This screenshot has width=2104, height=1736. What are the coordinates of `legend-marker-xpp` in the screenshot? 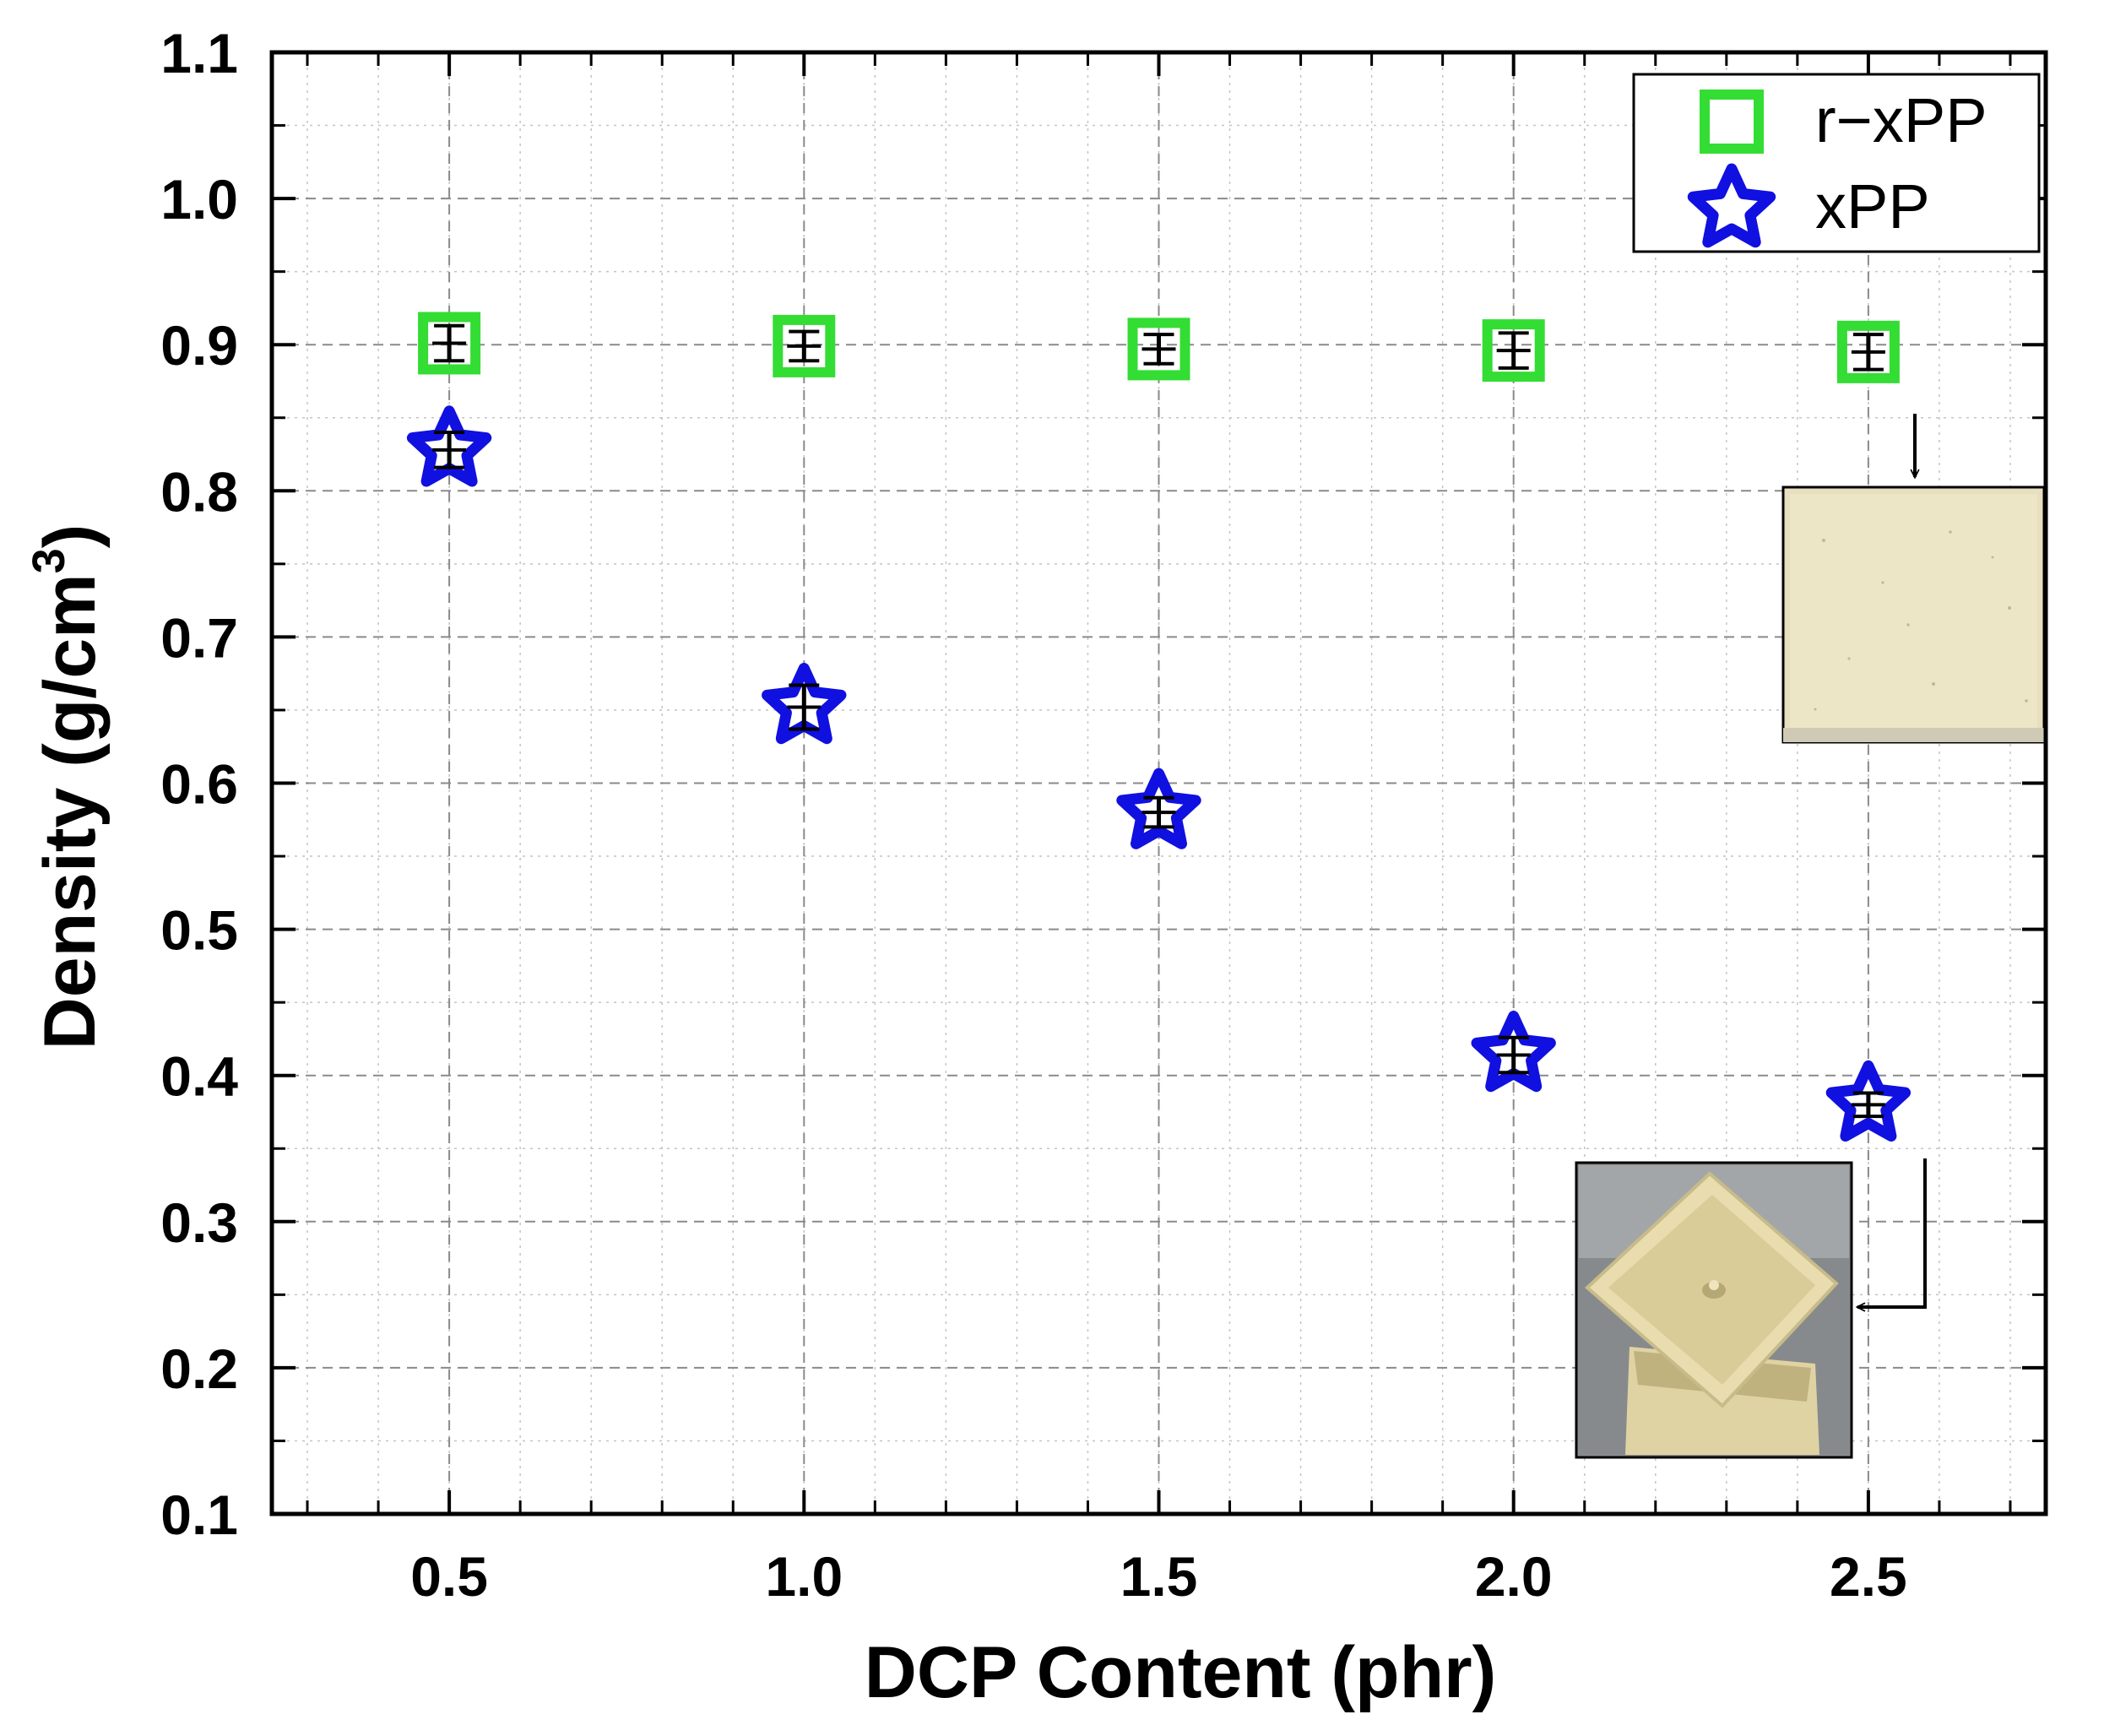 It's located at (1732, 206).